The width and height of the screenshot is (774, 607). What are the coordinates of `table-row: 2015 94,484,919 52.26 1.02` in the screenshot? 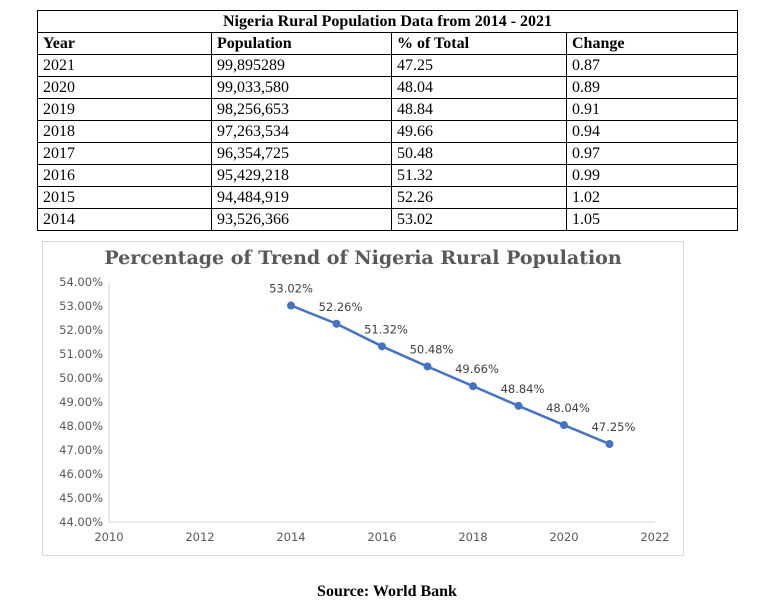 It's located at (388, 197).